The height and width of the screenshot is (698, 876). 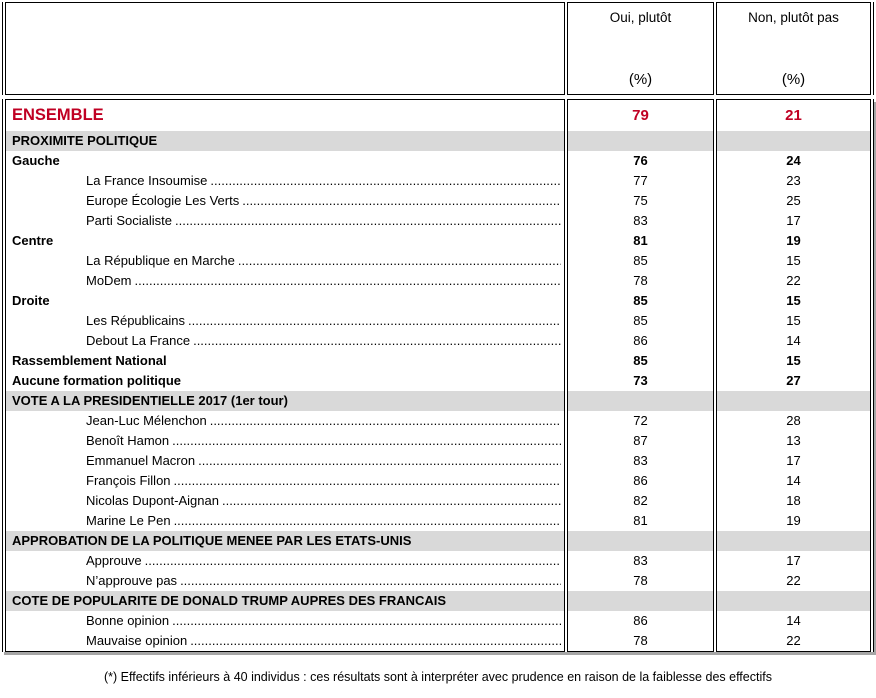 What do you see at coordinates (285, 115) in the screenshot?
I see `ensemble-label: ENSEMBLE` at bounding box center [285, 115].